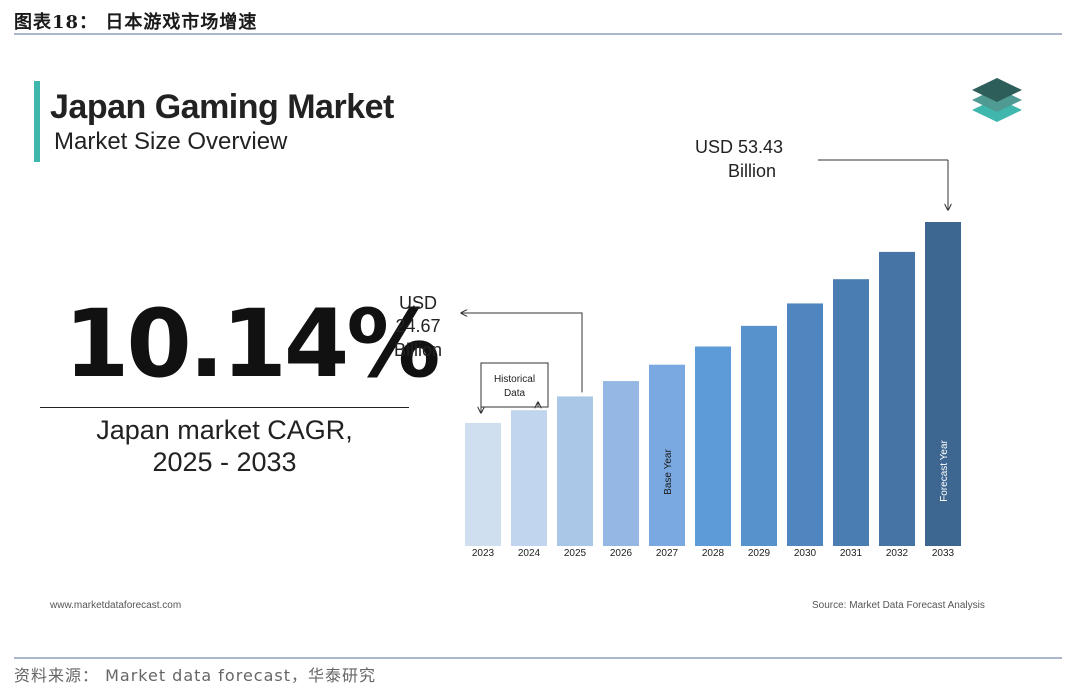  What do you see at coordinates (759, 435) in the screenshot?
I see `bar-2029` at bounding box center [759, 435].